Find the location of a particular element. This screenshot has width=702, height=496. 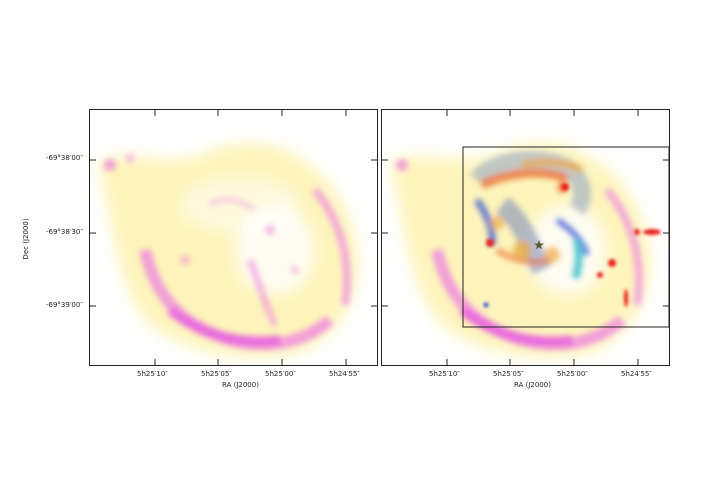

inset-frame is located at coordinates (565, 237).